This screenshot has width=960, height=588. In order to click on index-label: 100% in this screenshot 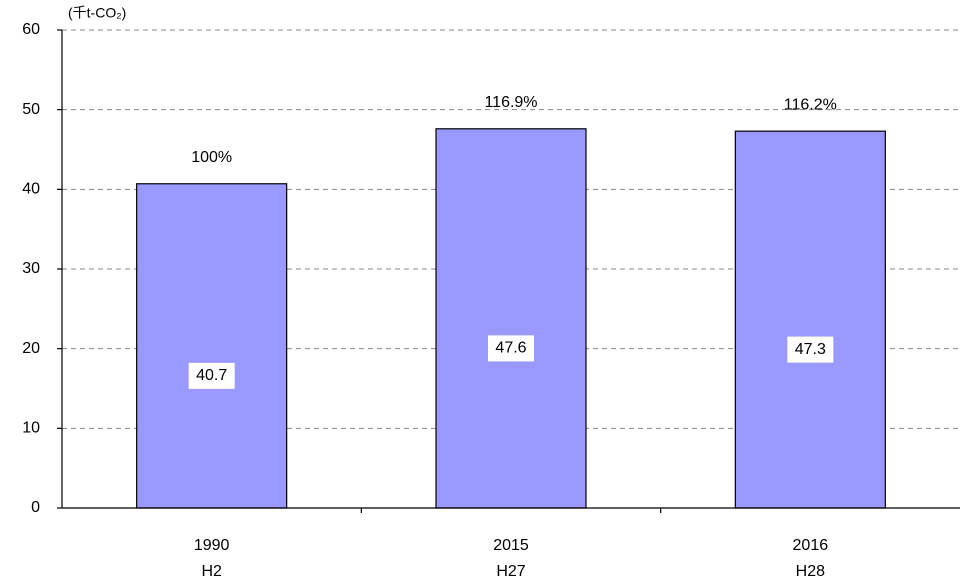, I will do `click(211, 157)`.